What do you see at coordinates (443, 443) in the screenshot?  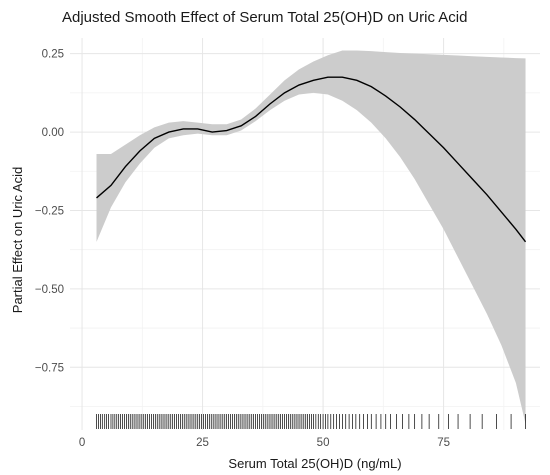 I see `x-tick-label: 75` at bounding box center [443, 443].